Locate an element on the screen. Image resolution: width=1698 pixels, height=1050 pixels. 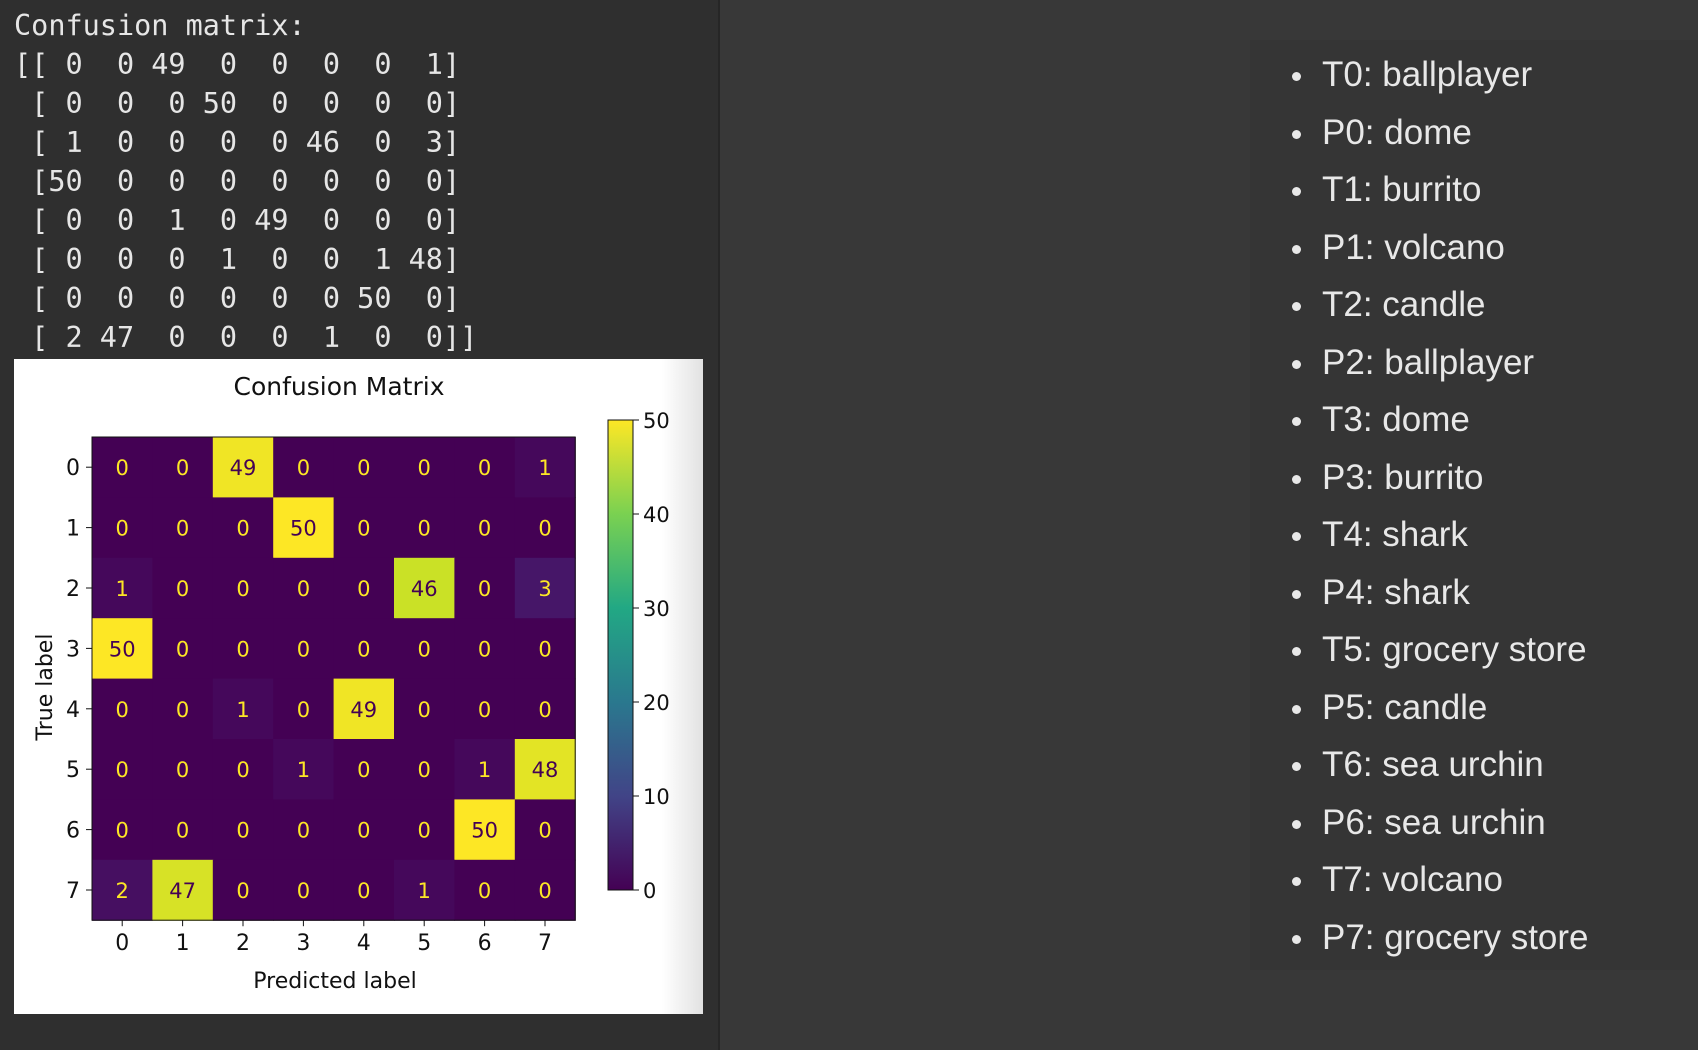
x-axis-ticks: 0 1 2 3 4 5 6 7 is located at coordinates (333, 938).